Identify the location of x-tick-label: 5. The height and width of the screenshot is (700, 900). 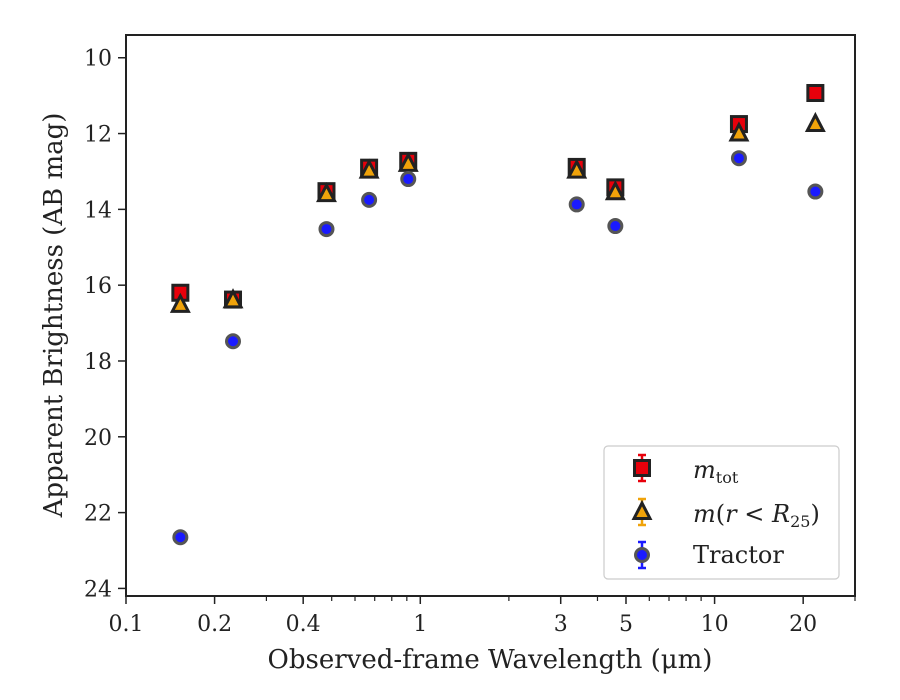
(626, 624).